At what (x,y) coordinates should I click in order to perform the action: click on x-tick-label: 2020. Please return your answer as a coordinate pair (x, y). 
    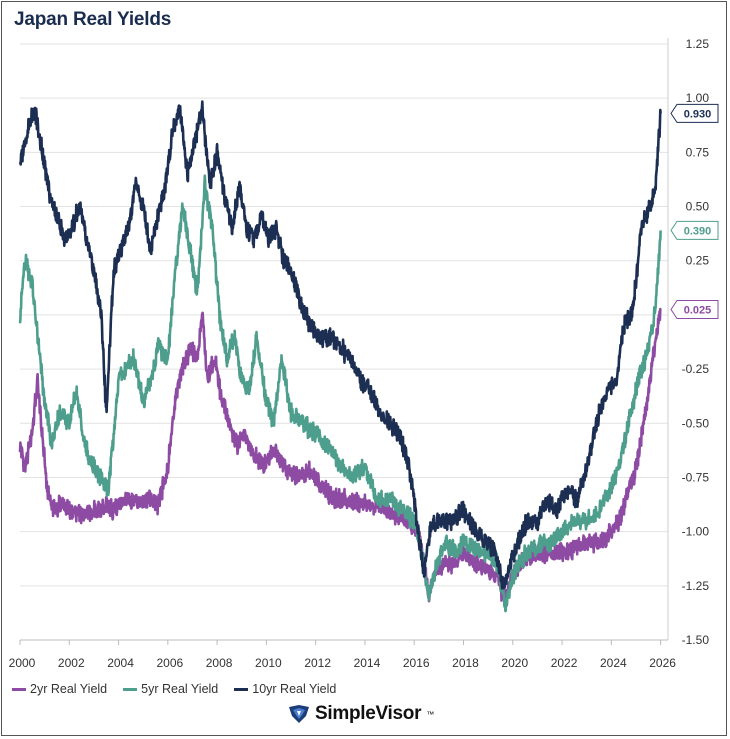
    Looking at the image, I should click on (514, 663).